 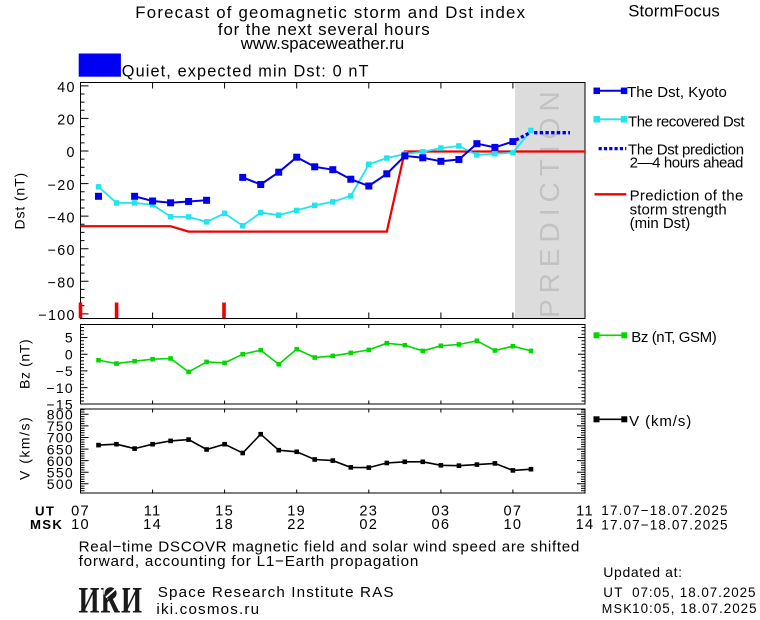 What do you see at coordinates (687, 121) in the screenshot?
I see `svg-text: The recovered Dst` at bounding box center [687, 121].